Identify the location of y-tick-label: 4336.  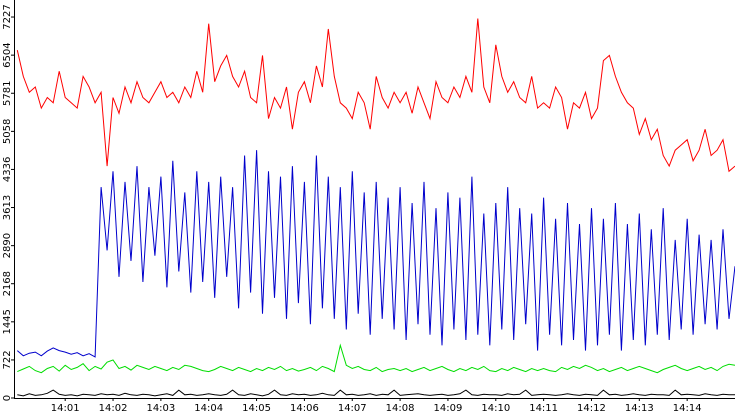
(7, 169).